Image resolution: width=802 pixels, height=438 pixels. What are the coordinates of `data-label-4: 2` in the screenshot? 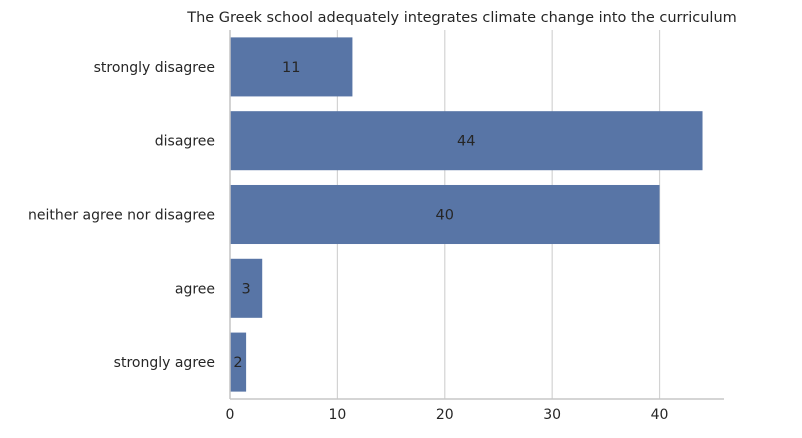 It's located at (237, 363).